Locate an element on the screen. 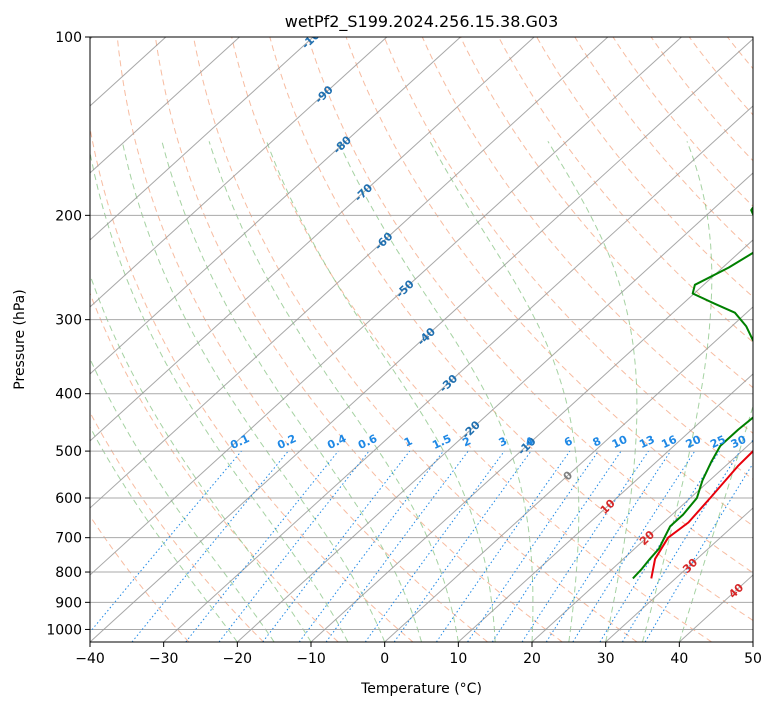 Image resolution: width=775 pixels, height=708 pixels. y-tick-label: 800 is located at coordinates (68, 573).